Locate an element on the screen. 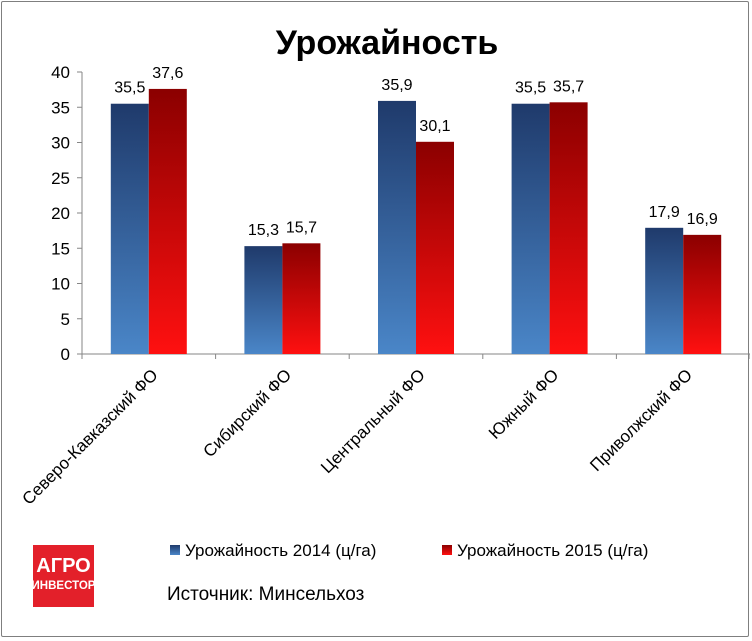  logo-background is located at coordinates (63, 576).